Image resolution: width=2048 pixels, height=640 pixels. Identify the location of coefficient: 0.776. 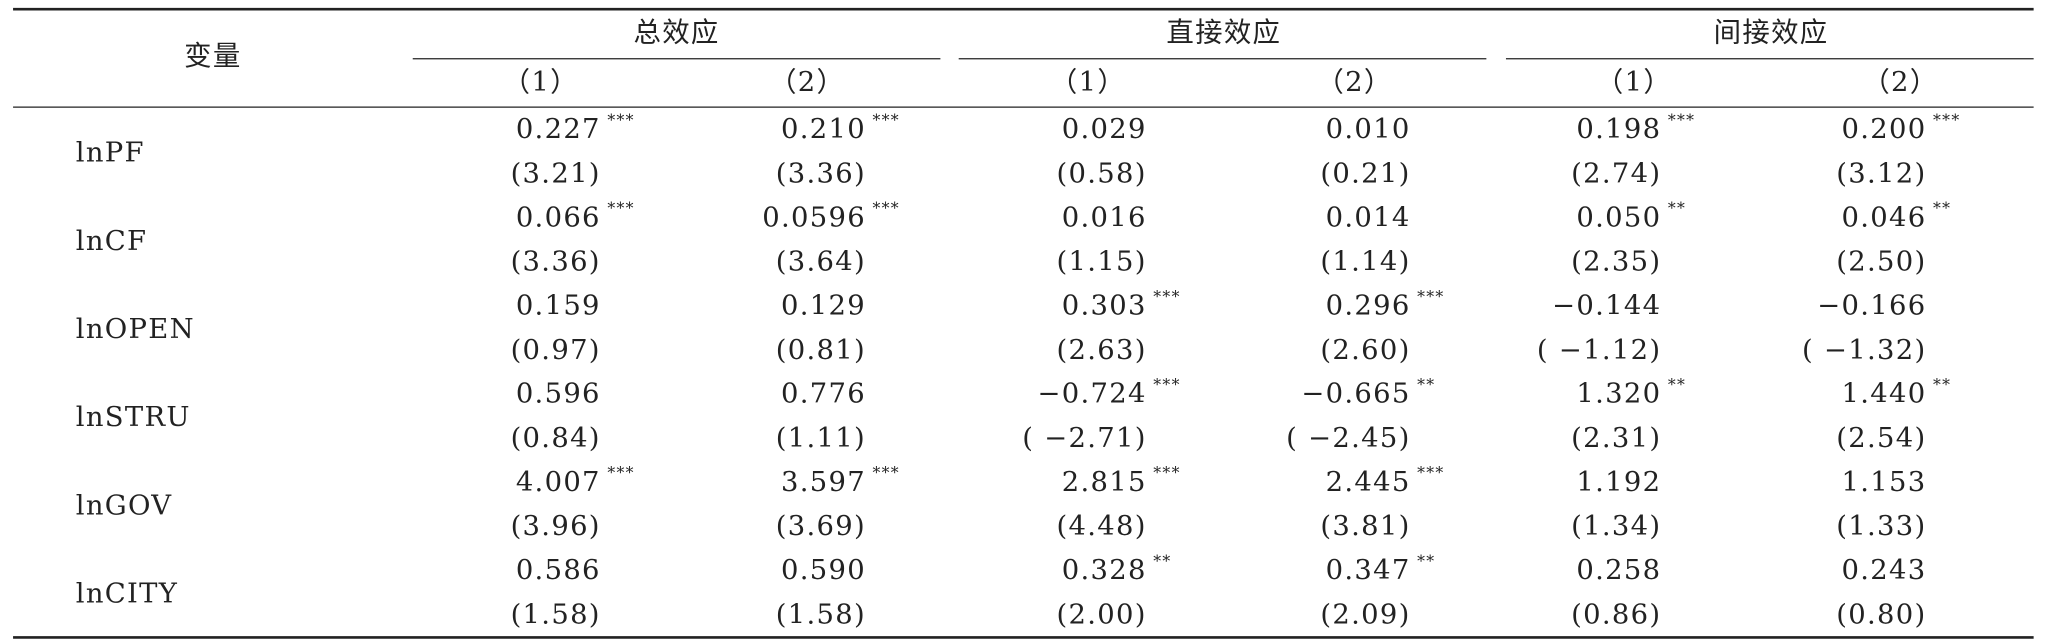
(823, 394).